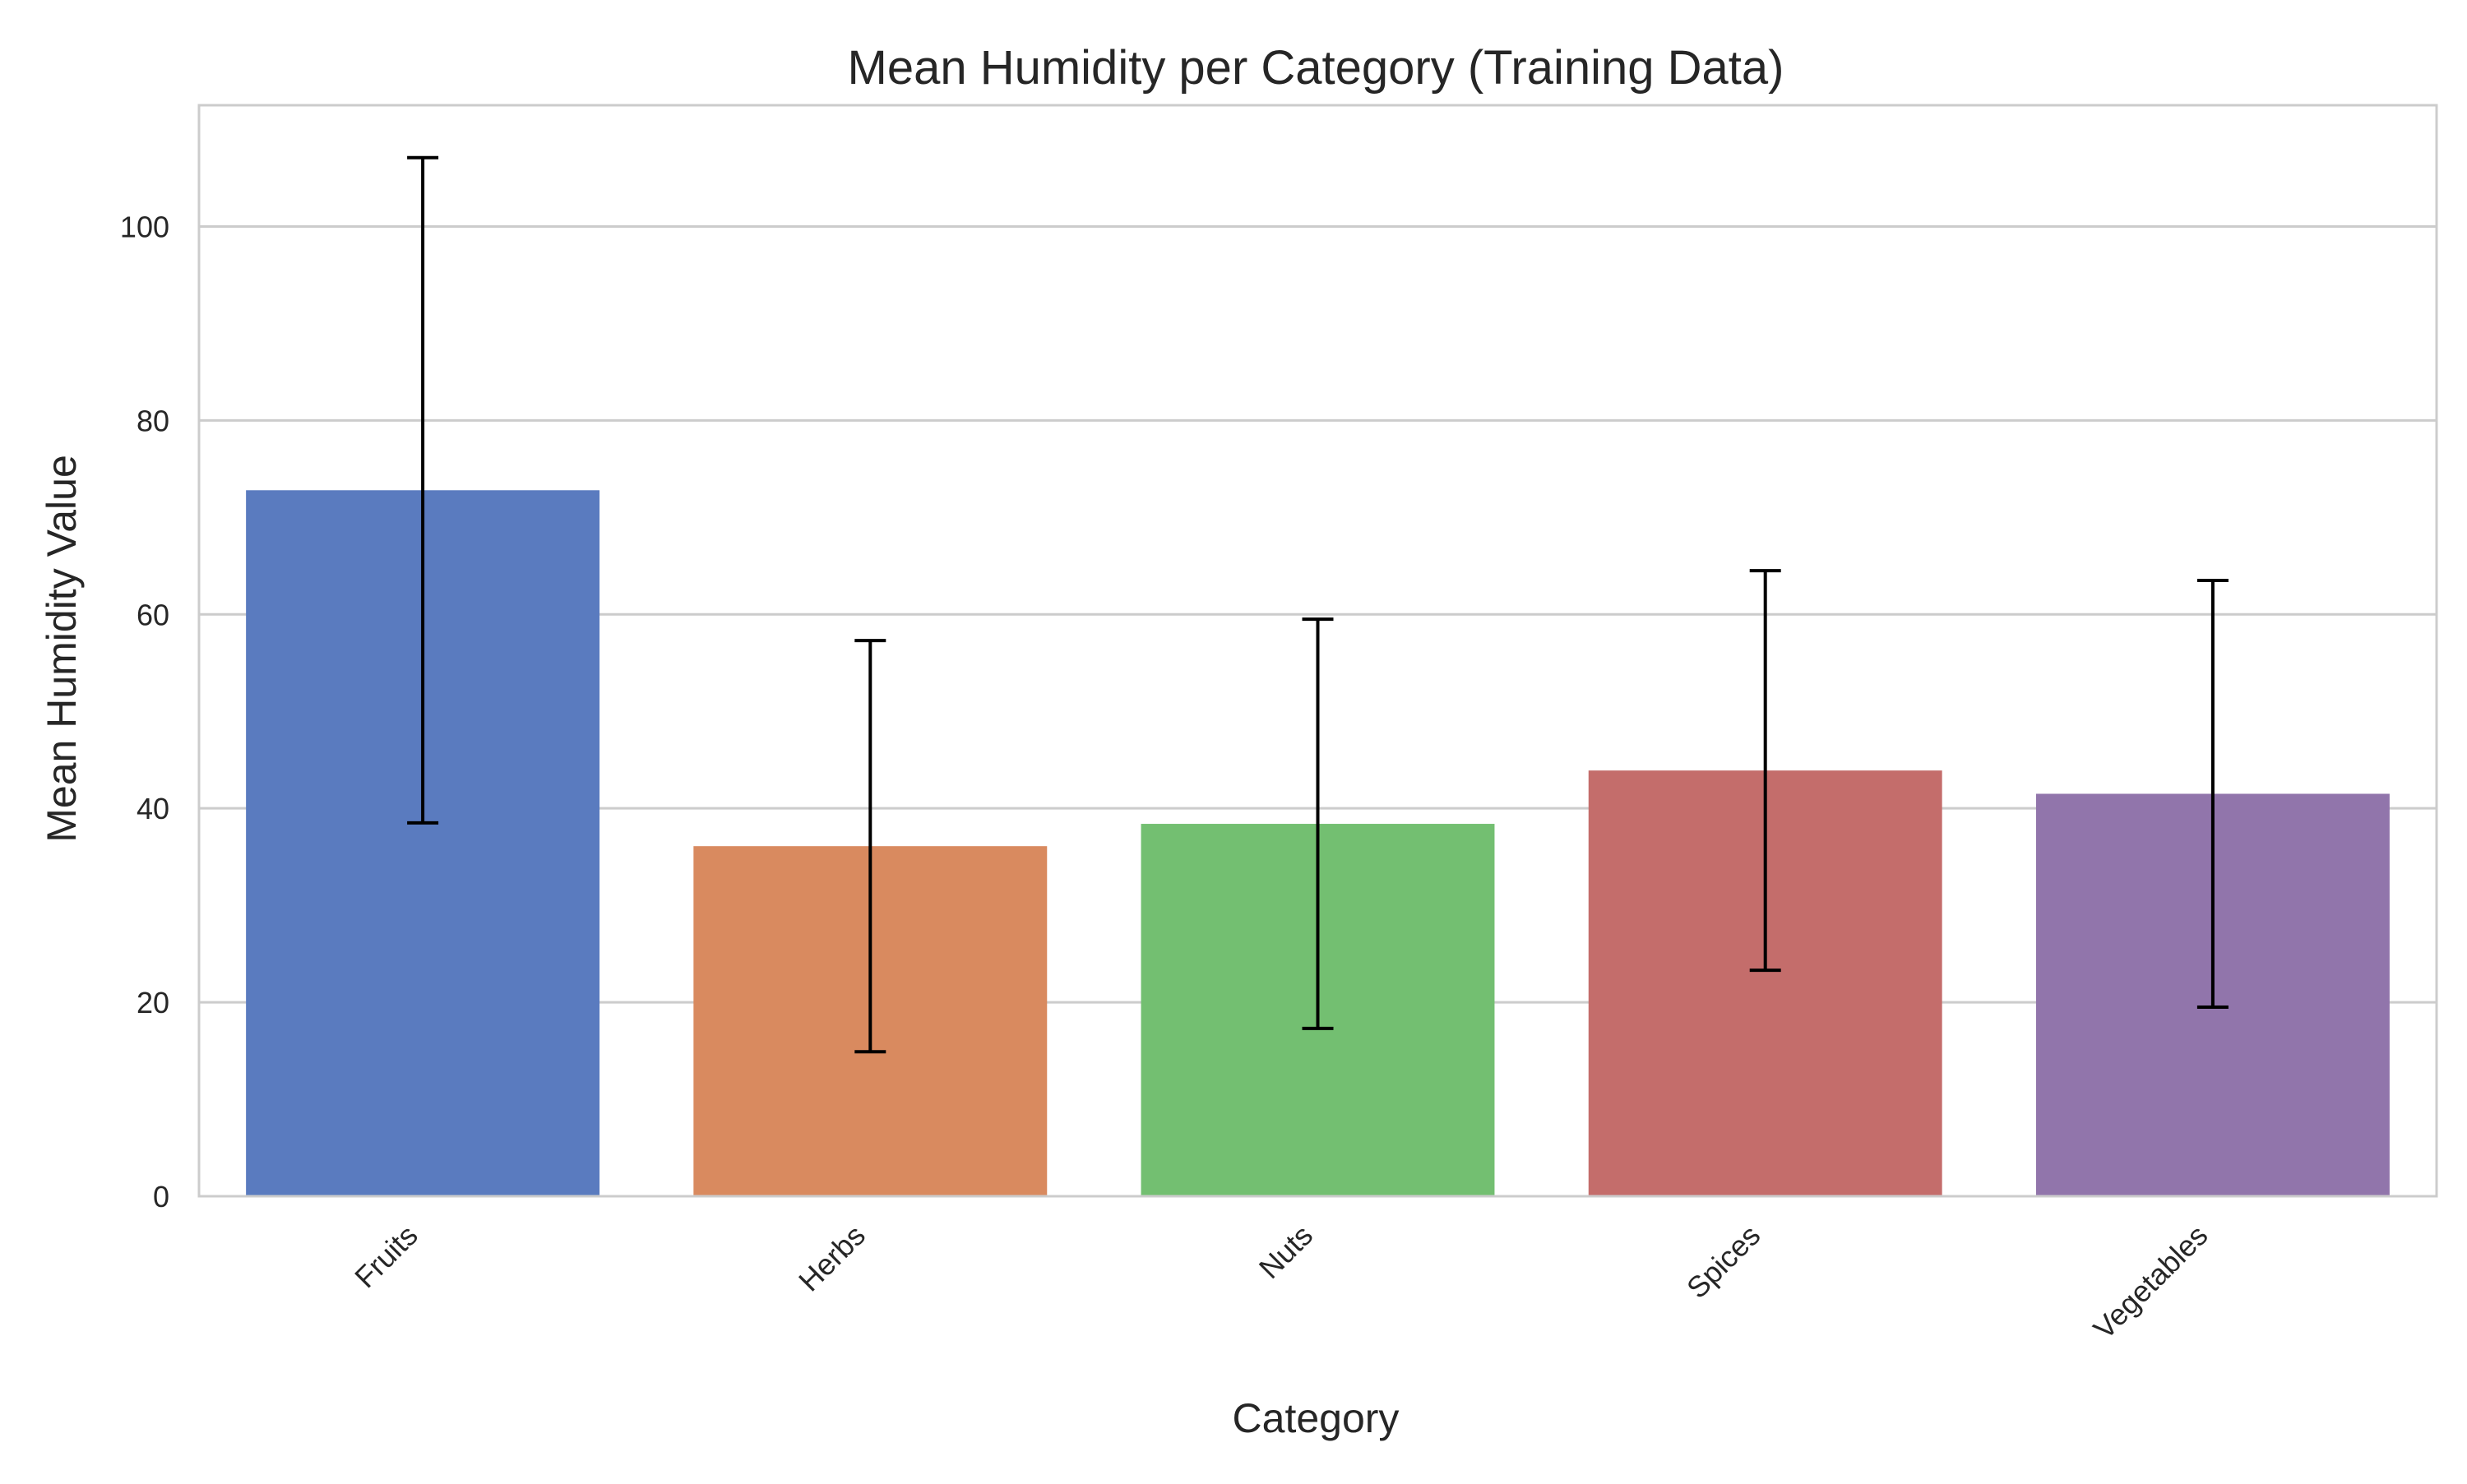 The width and height of the screenshot is (2467, 1484). What do you see at coordinates (1316, 1418) in the screenshot?
I see `x-axis-label: Category` at bounding box center [1316, 1418].